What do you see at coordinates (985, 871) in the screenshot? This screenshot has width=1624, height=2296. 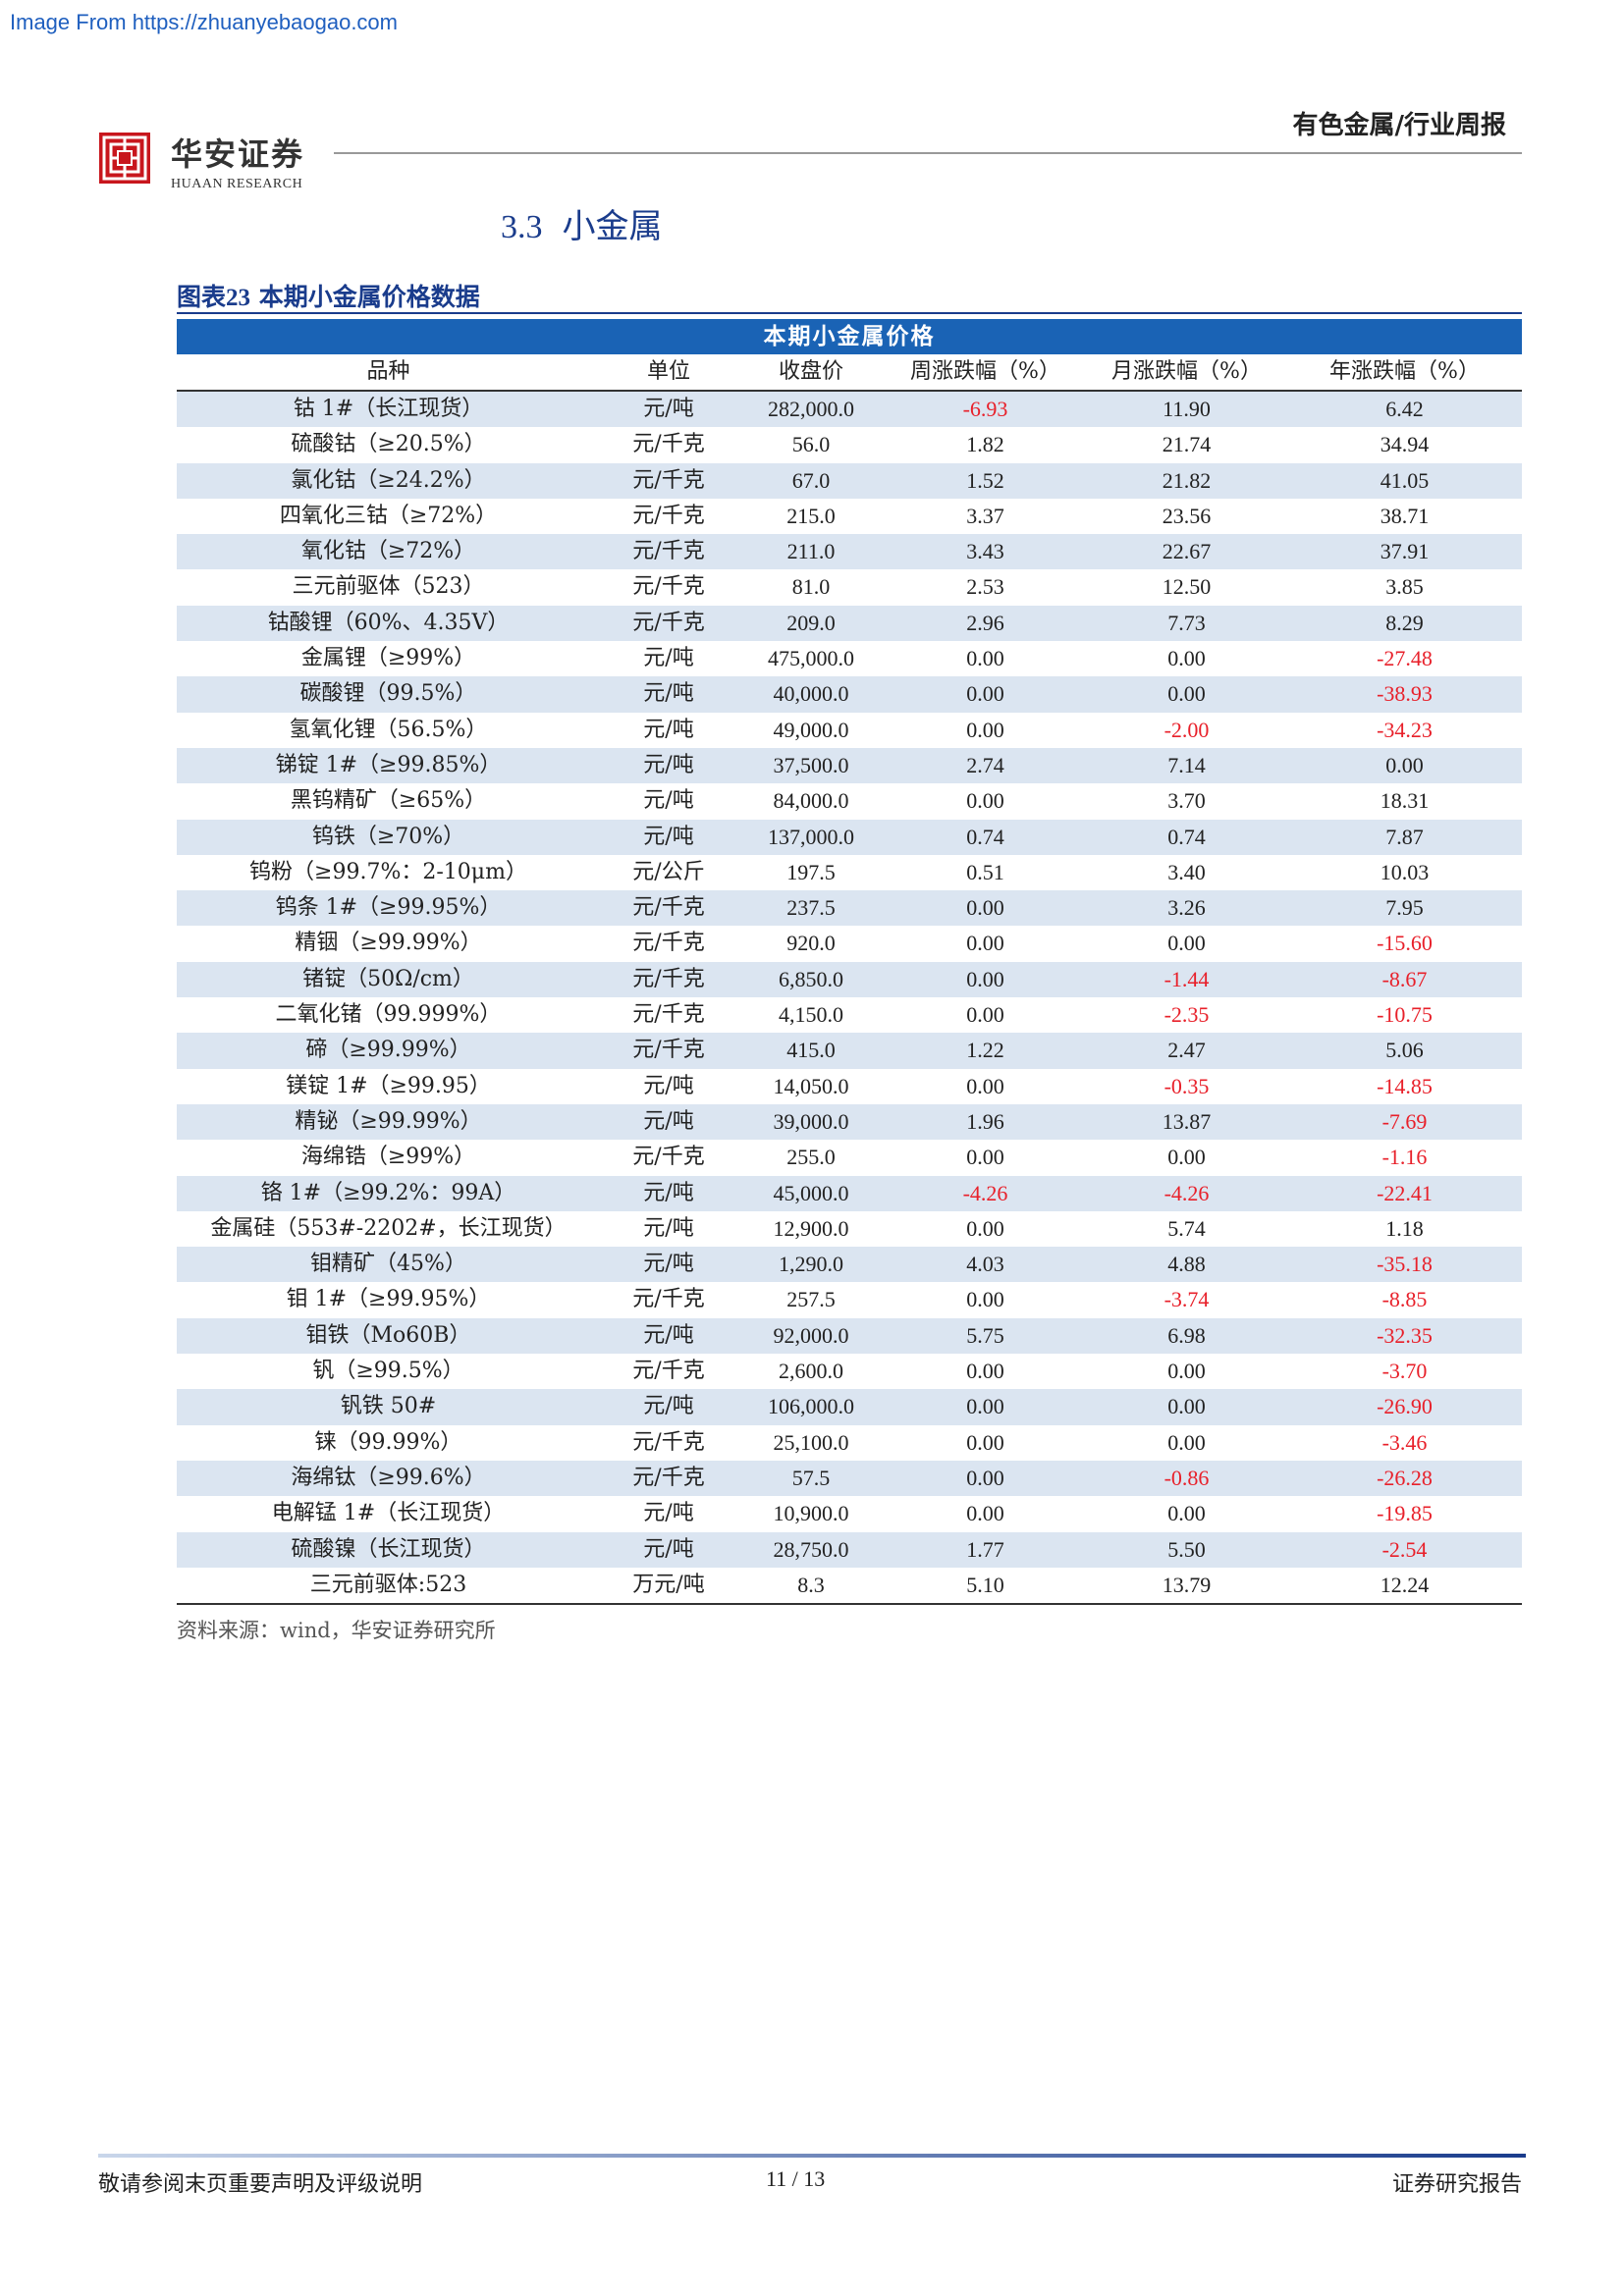 I see `table-cell: 0.51` at bounding box center [985, 871].